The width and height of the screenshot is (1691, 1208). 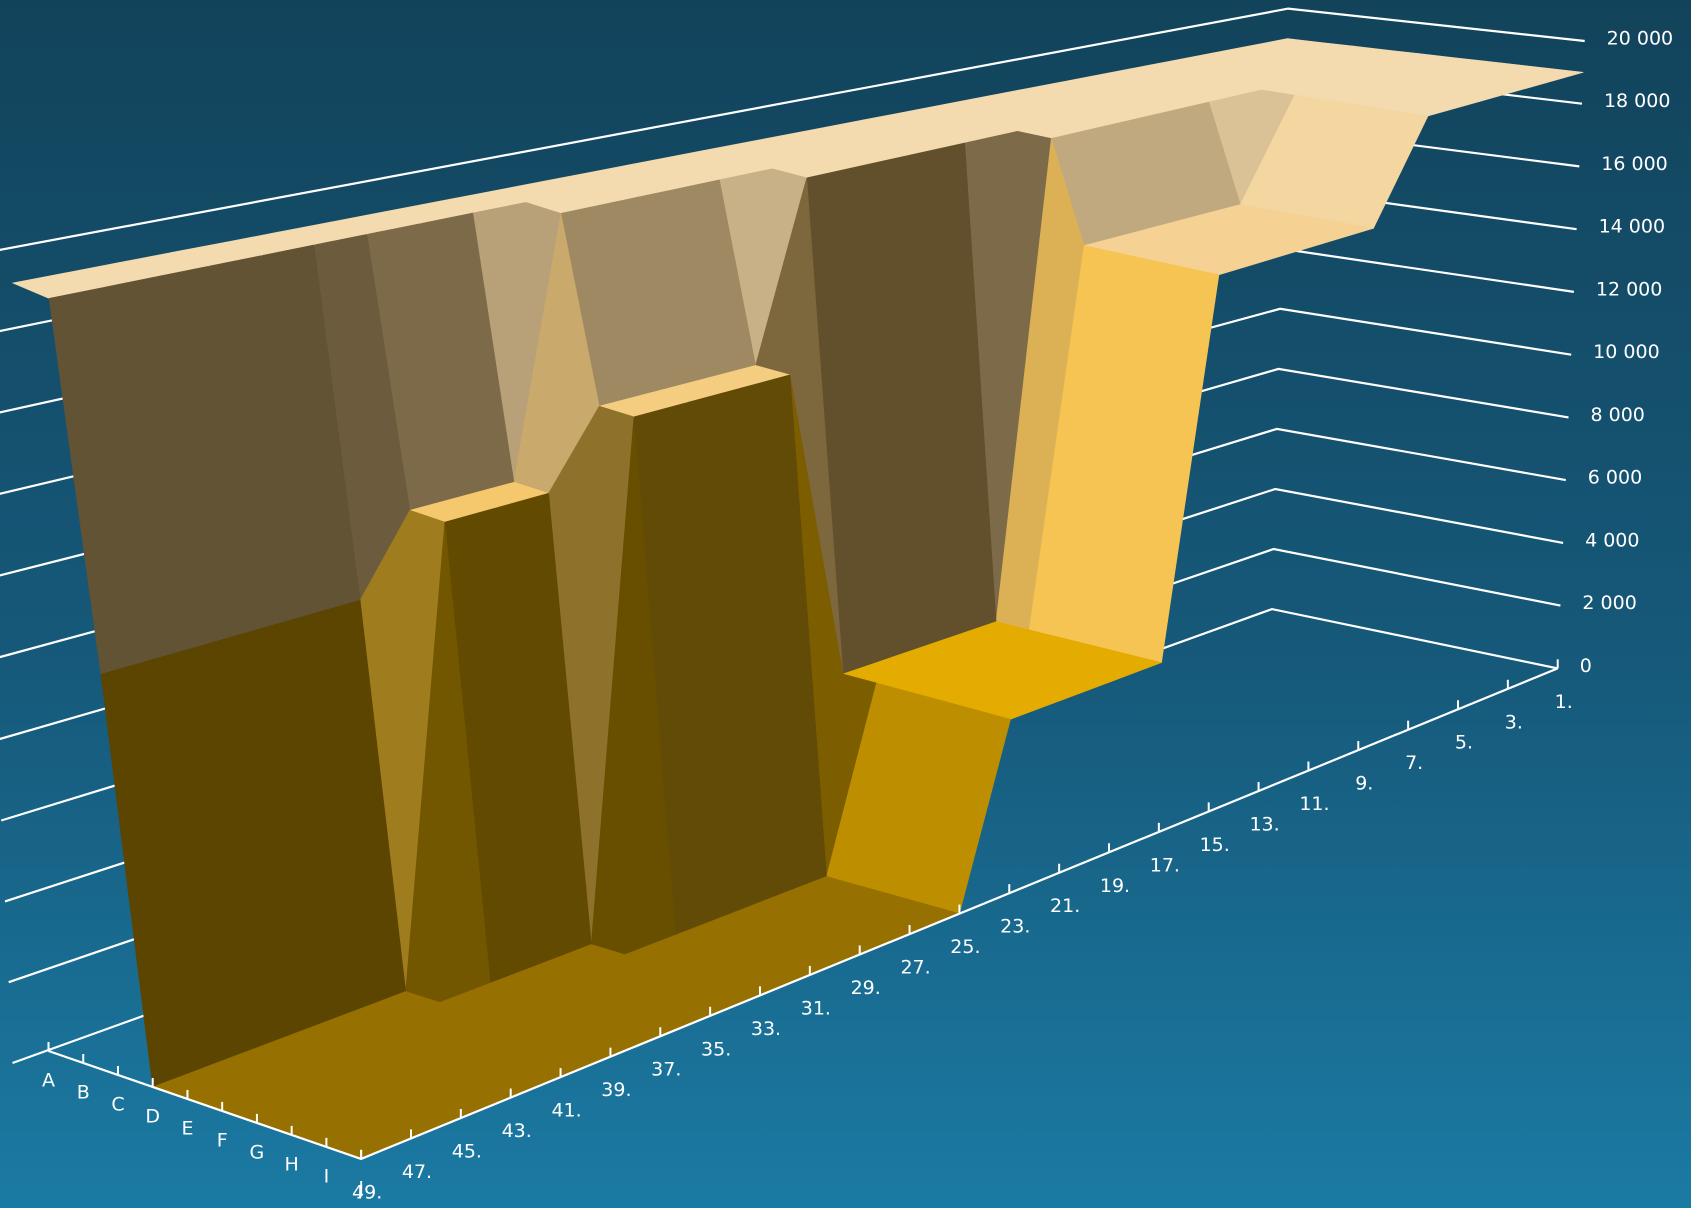 I want to click on y-tick-label: 45., so click(x=467, y=1151).